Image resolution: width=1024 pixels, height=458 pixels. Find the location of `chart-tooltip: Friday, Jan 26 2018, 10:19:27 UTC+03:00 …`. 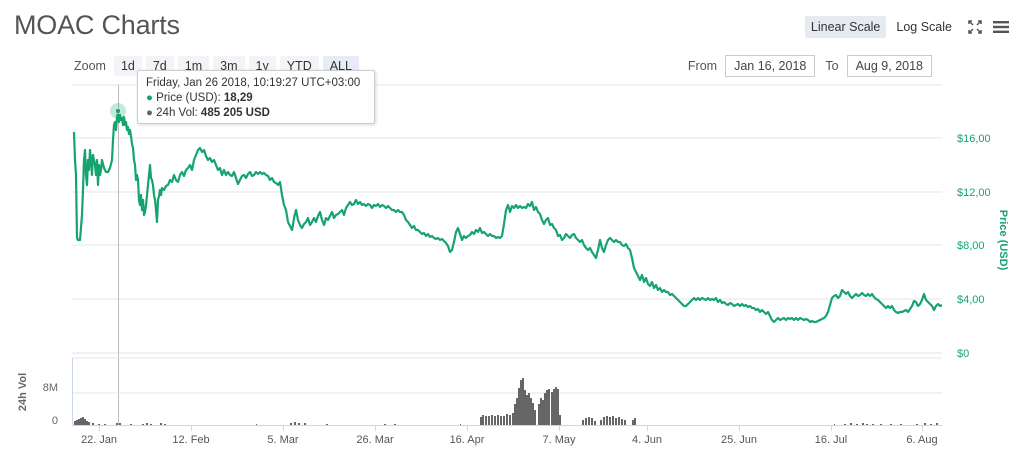

chart-tooltip: Friday, Jan 26 2018, 10:19:27 UTC+03:00 … is located at coordinates (256, 97).